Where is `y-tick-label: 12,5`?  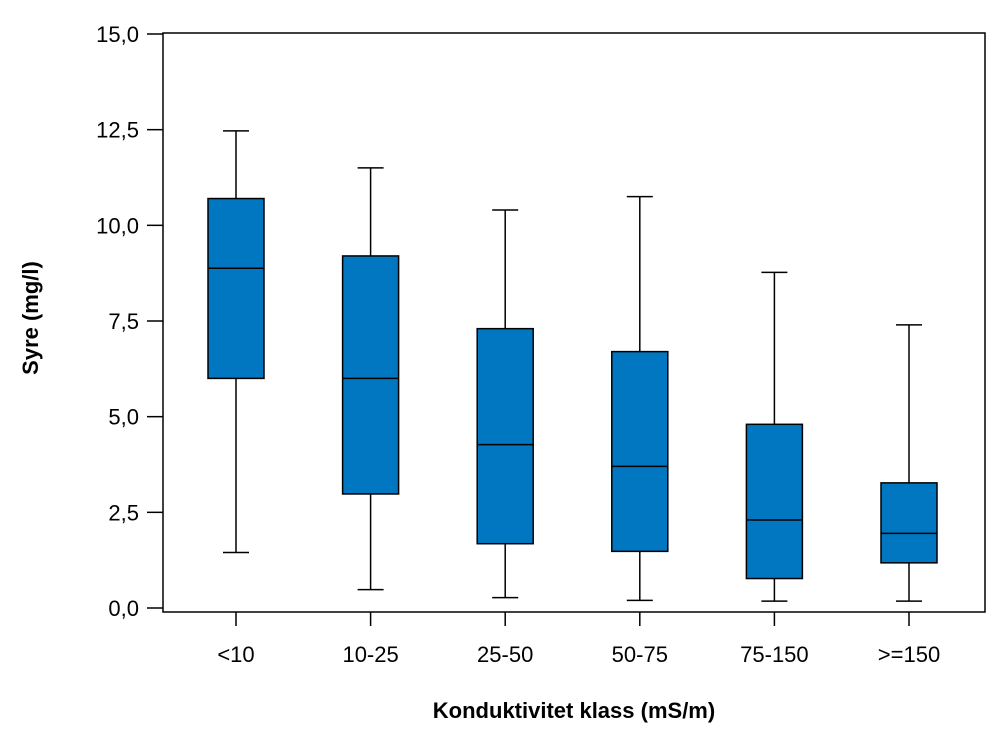 y-tick-label: 12,5 is located at coordinates (117, 130).